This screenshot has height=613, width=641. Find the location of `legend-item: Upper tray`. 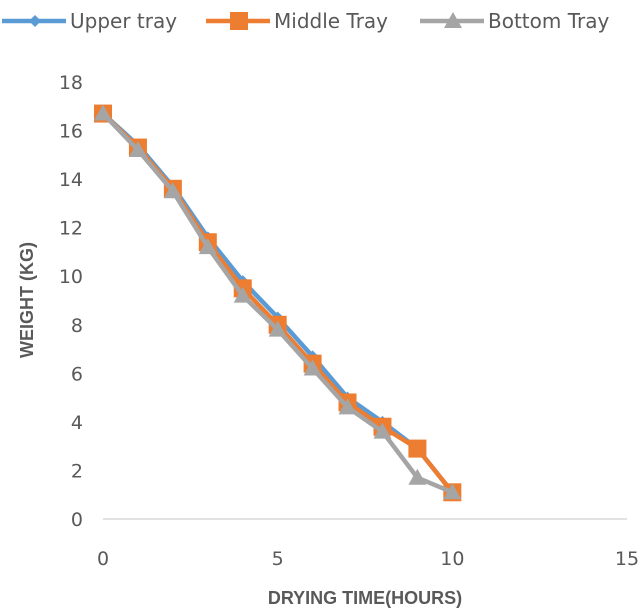

legend-item: Upper tray is located at coordinates (89, 21).